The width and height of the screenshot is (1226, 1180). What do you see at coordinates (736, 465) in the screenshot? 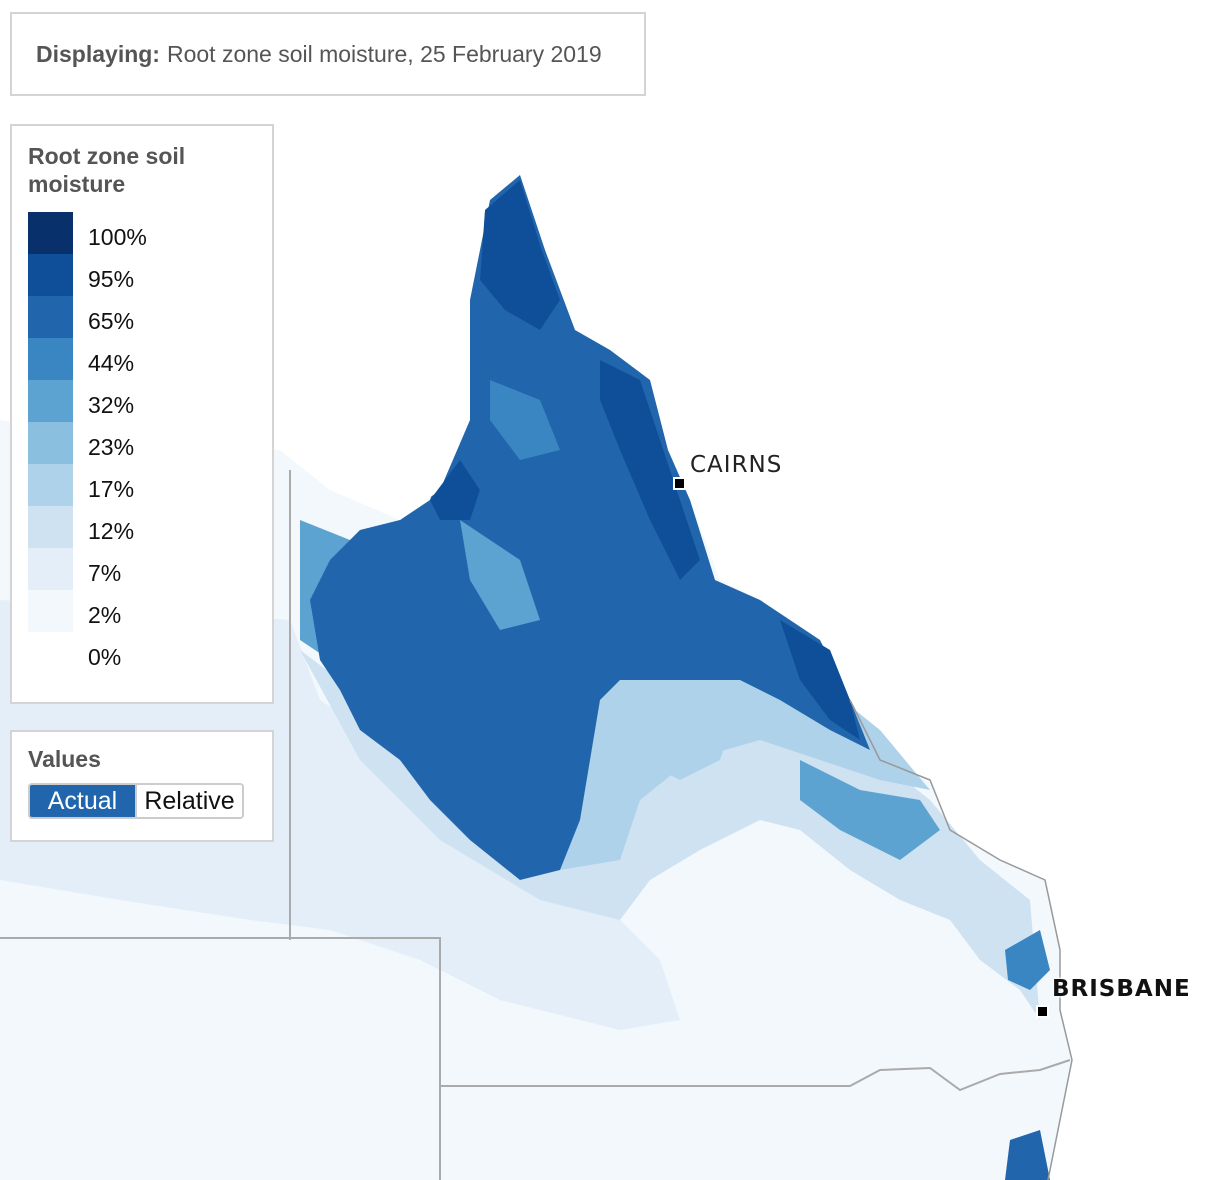
I see `city-label-cairns: CAIRNS` at bounding box center [736, 465].